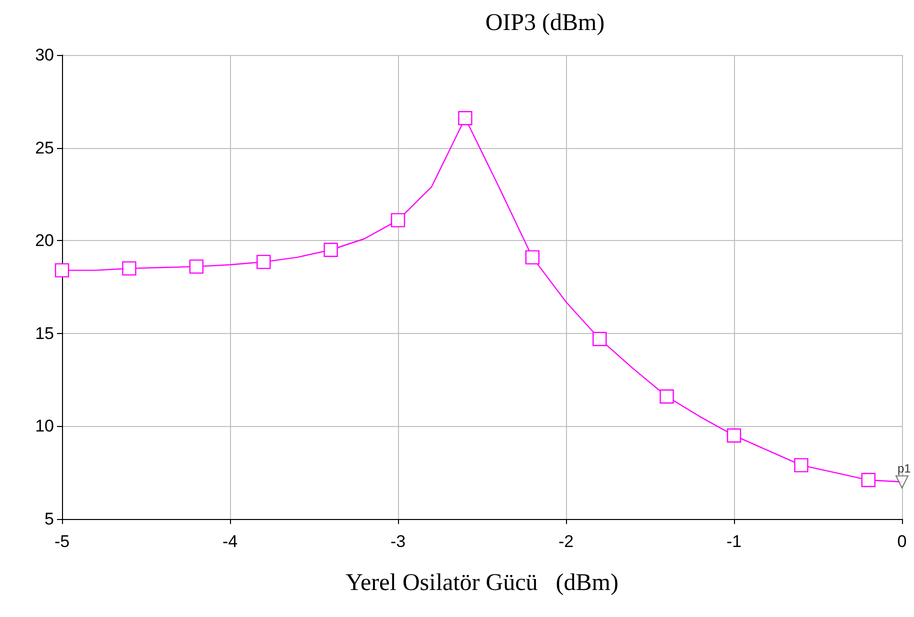  What do you see at coordinates (44, 240) in the screenshot?
I see `y-tick-label: 20` at bounding box center [44, 240].